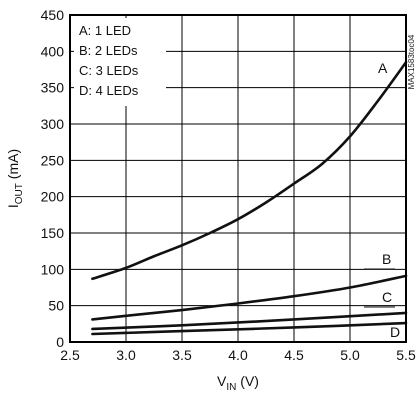 The image size is (418, 403). I want to click on x-tick-label: 3.0, so click(126, 355).